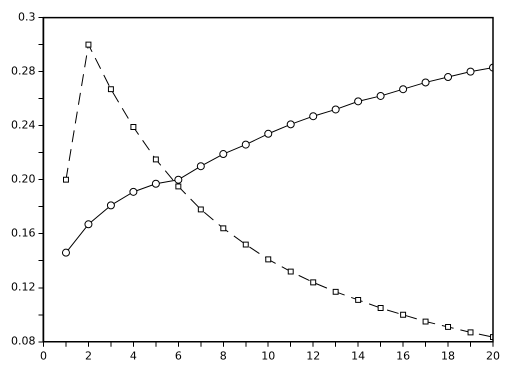  Describe the element at coordinates (23, 341) in the screenshot. I see `y-tick-label: 0.08` at that location.